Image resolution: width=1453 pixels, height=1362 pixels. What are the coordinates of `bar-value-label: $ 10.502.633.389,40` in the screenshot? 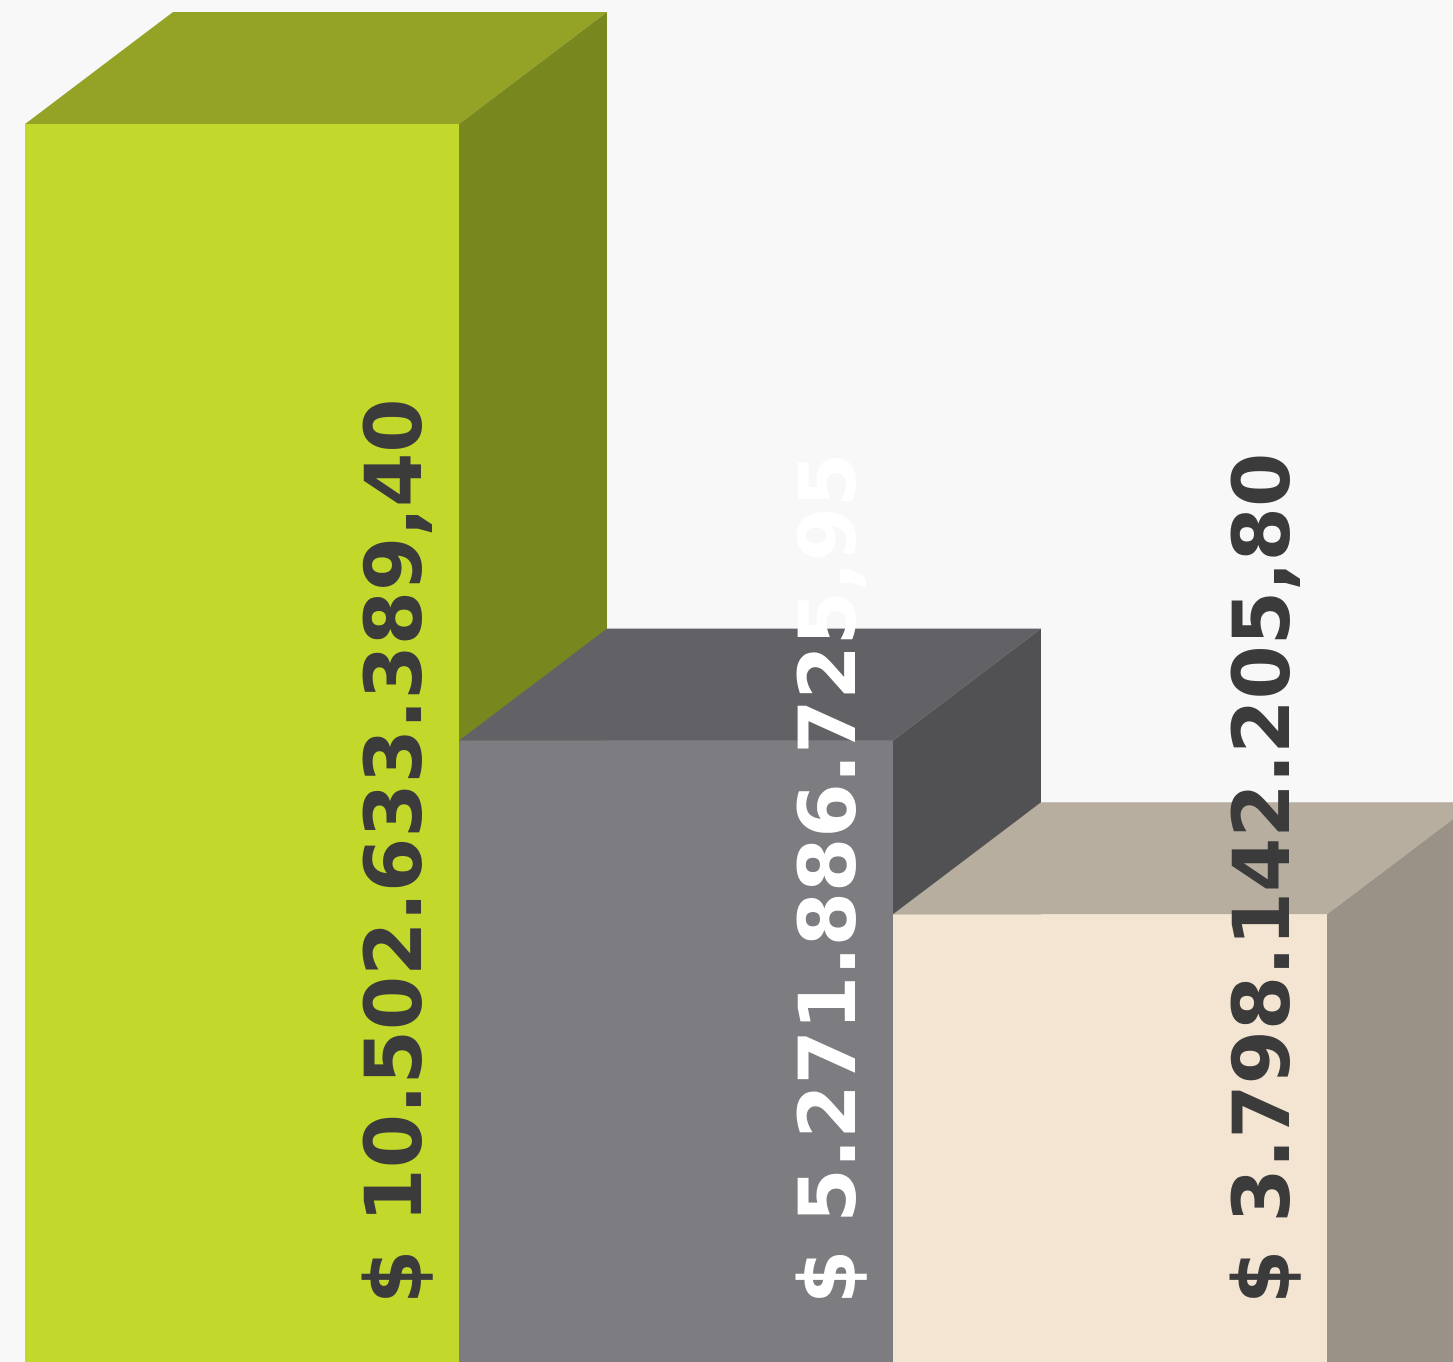 It's located at (395, 852).